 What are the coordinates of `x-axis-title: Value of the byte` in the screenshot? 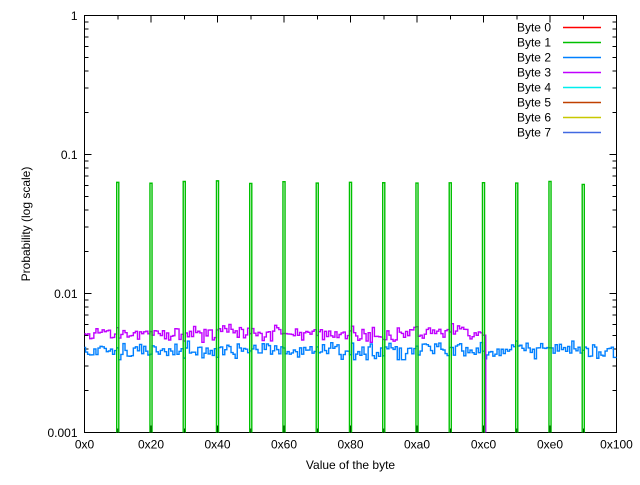 It's located at (351, 465).